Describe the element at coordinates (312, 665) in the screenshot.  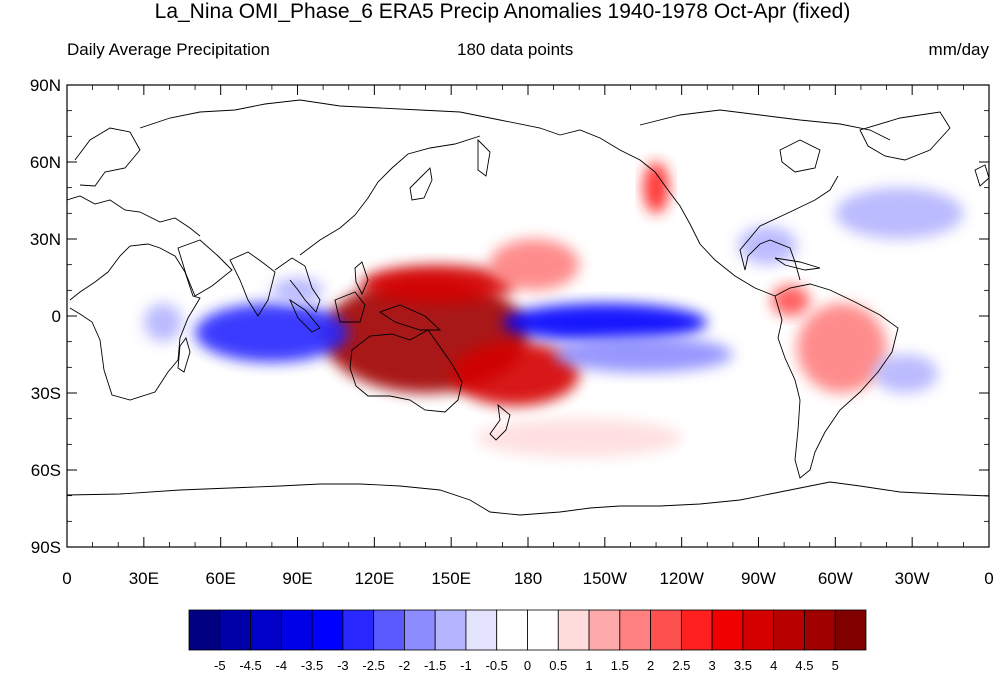
I see `colorbar-label: -3.5` at that location.